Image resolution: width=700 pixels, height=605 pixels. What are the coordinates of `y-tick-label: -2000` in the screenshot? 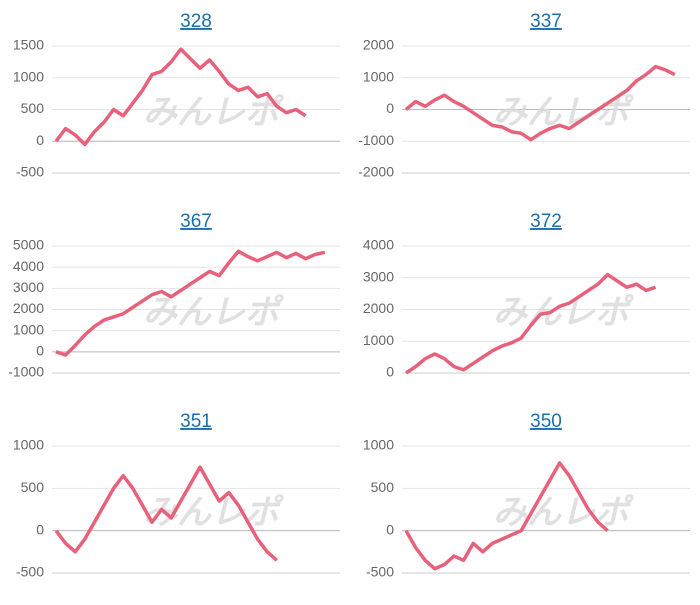 It's located at (376, 172).